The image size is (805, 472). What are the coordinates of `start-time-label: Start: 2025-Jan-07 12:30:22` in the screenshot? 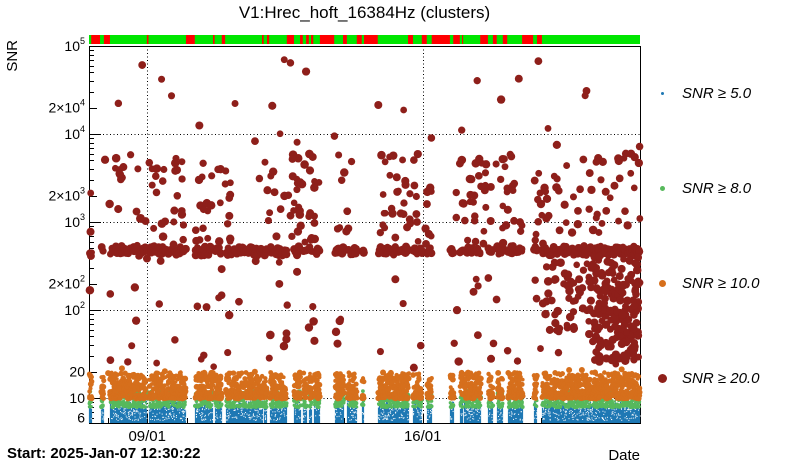 It's located at (104, 453).